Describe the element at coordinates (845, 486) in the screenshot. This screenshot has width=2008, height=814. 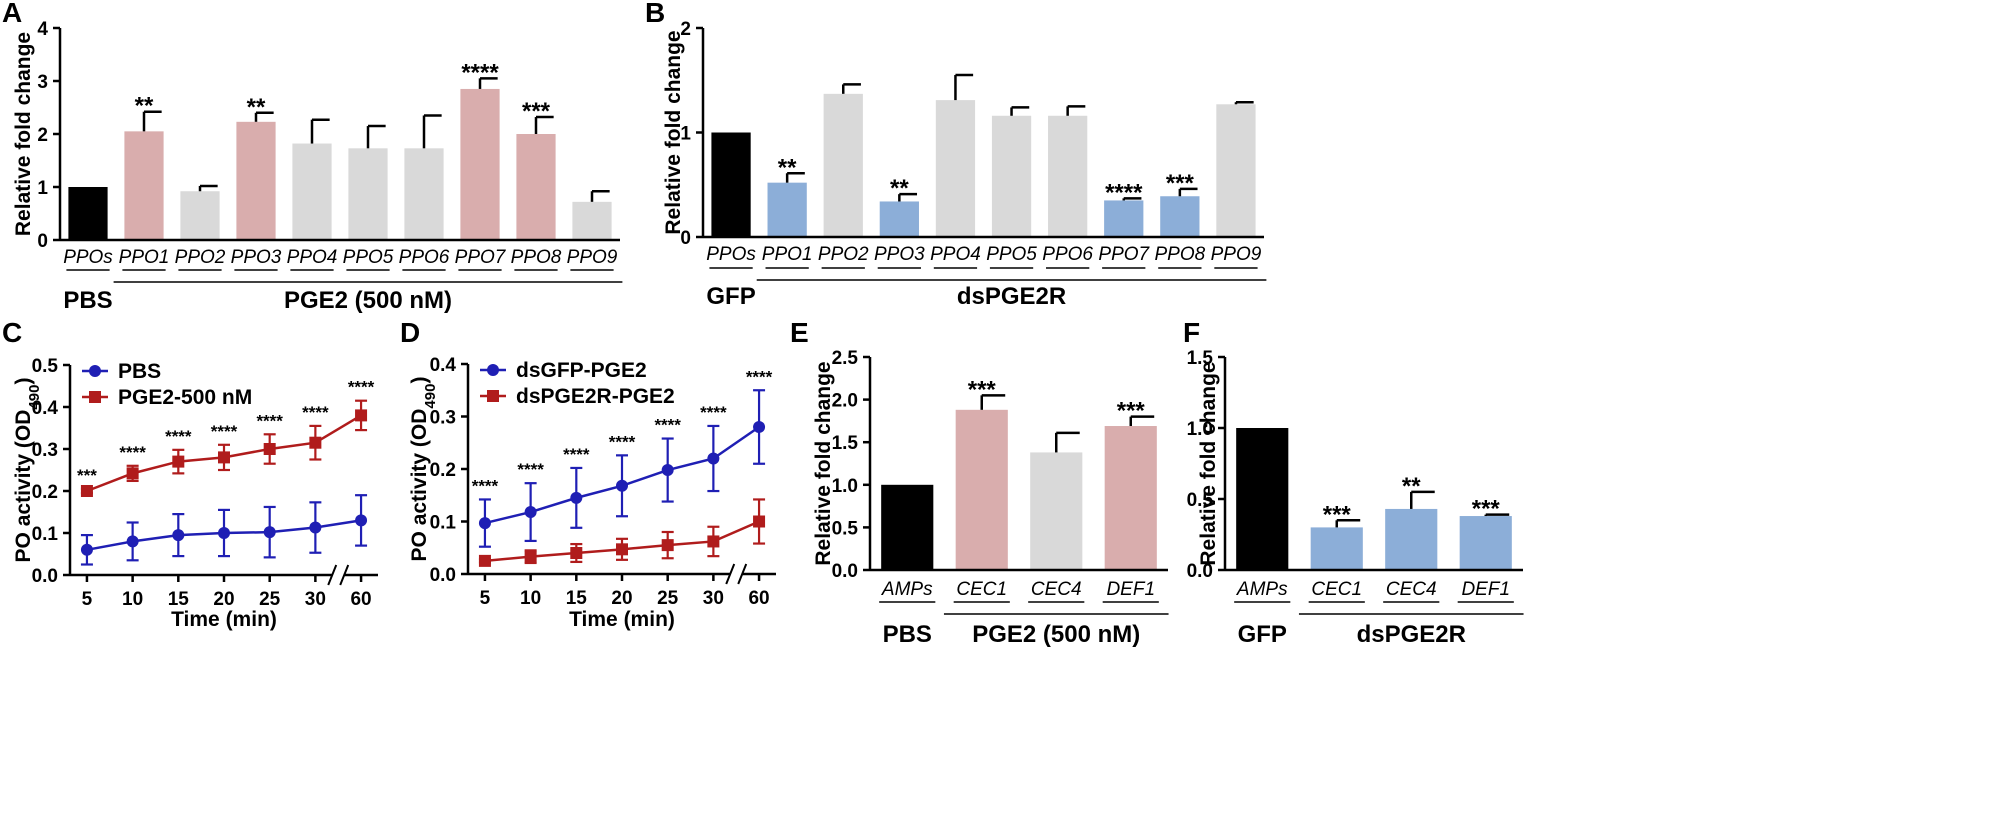
I see `y-tick-label: 1.0` at that location.